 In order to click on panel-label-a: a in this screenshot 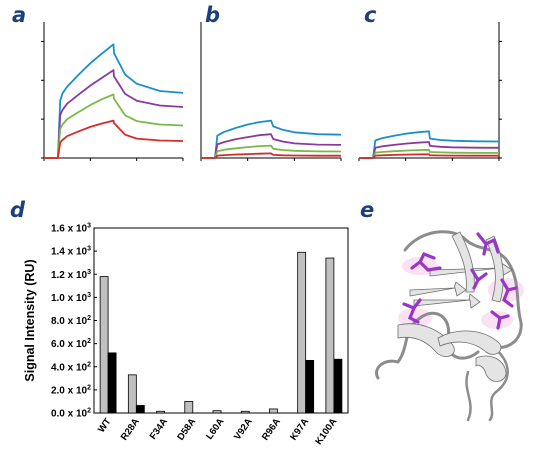, I will do `click(19, 15)`.